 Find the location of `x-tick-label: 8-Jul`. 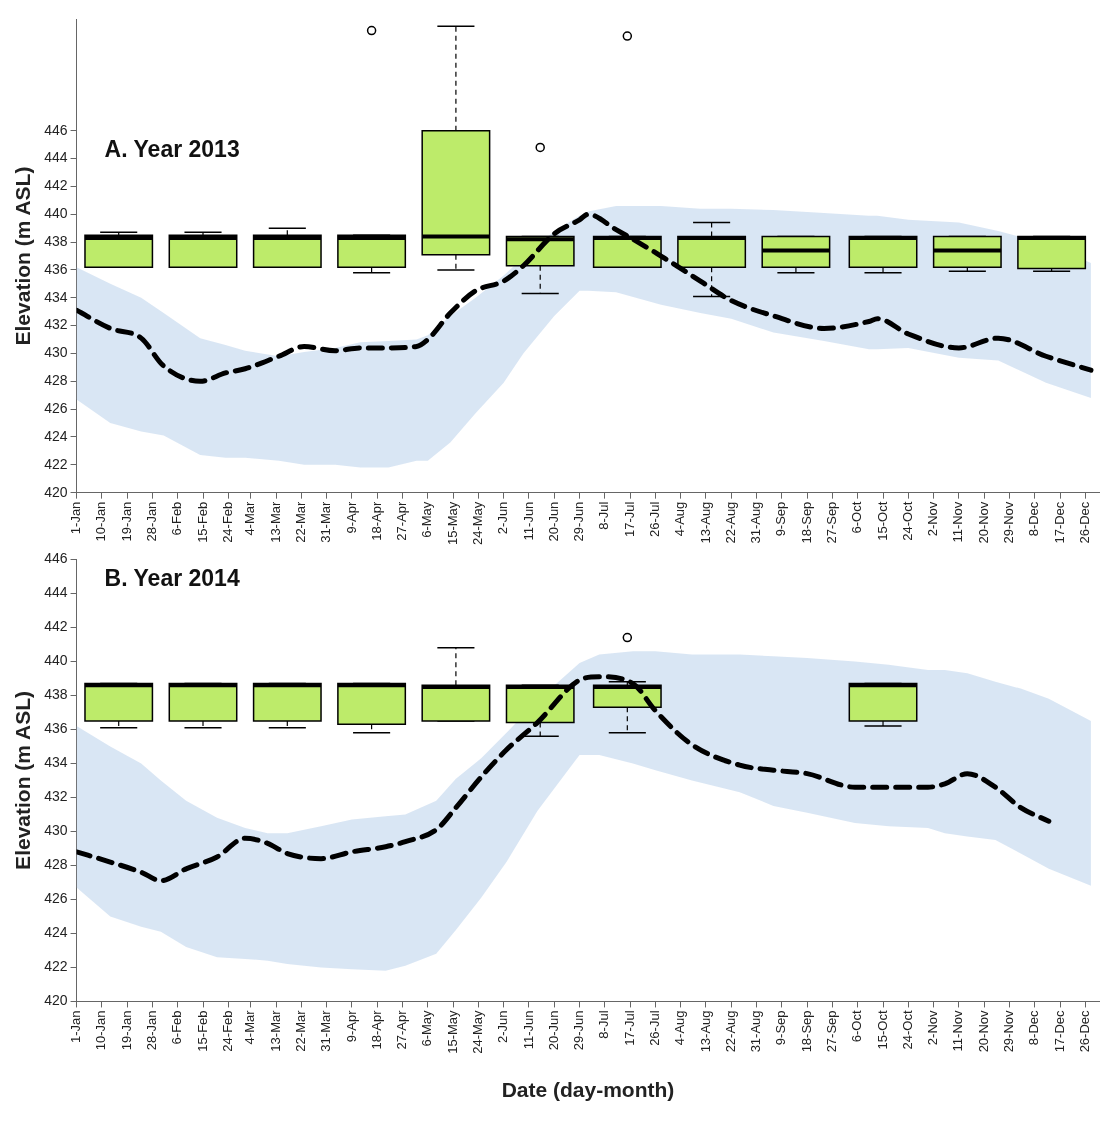

x-tick-label: 8-Jul is located at coordinates (604, 515).